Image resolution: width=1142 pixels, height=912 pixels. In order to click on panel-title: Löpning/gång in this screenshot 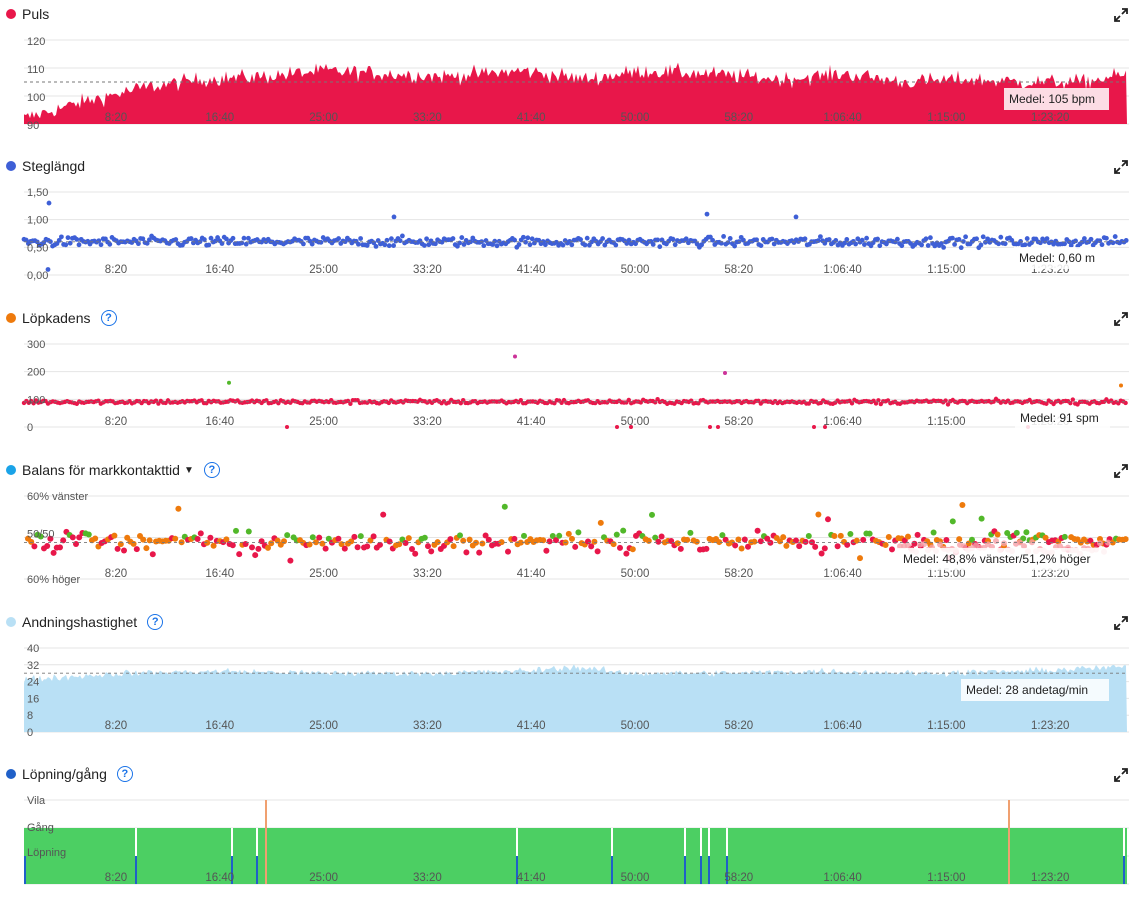, I will do `click(64, 774)`.